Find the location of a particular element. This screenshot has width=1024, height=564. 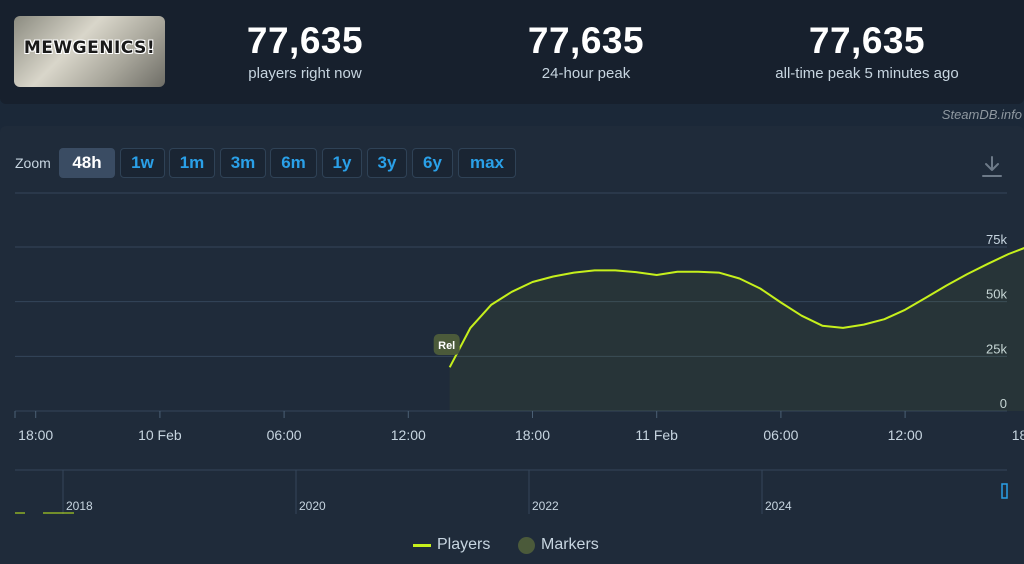

navigator-year-label: 2022 is located at coordinates (545, 506).